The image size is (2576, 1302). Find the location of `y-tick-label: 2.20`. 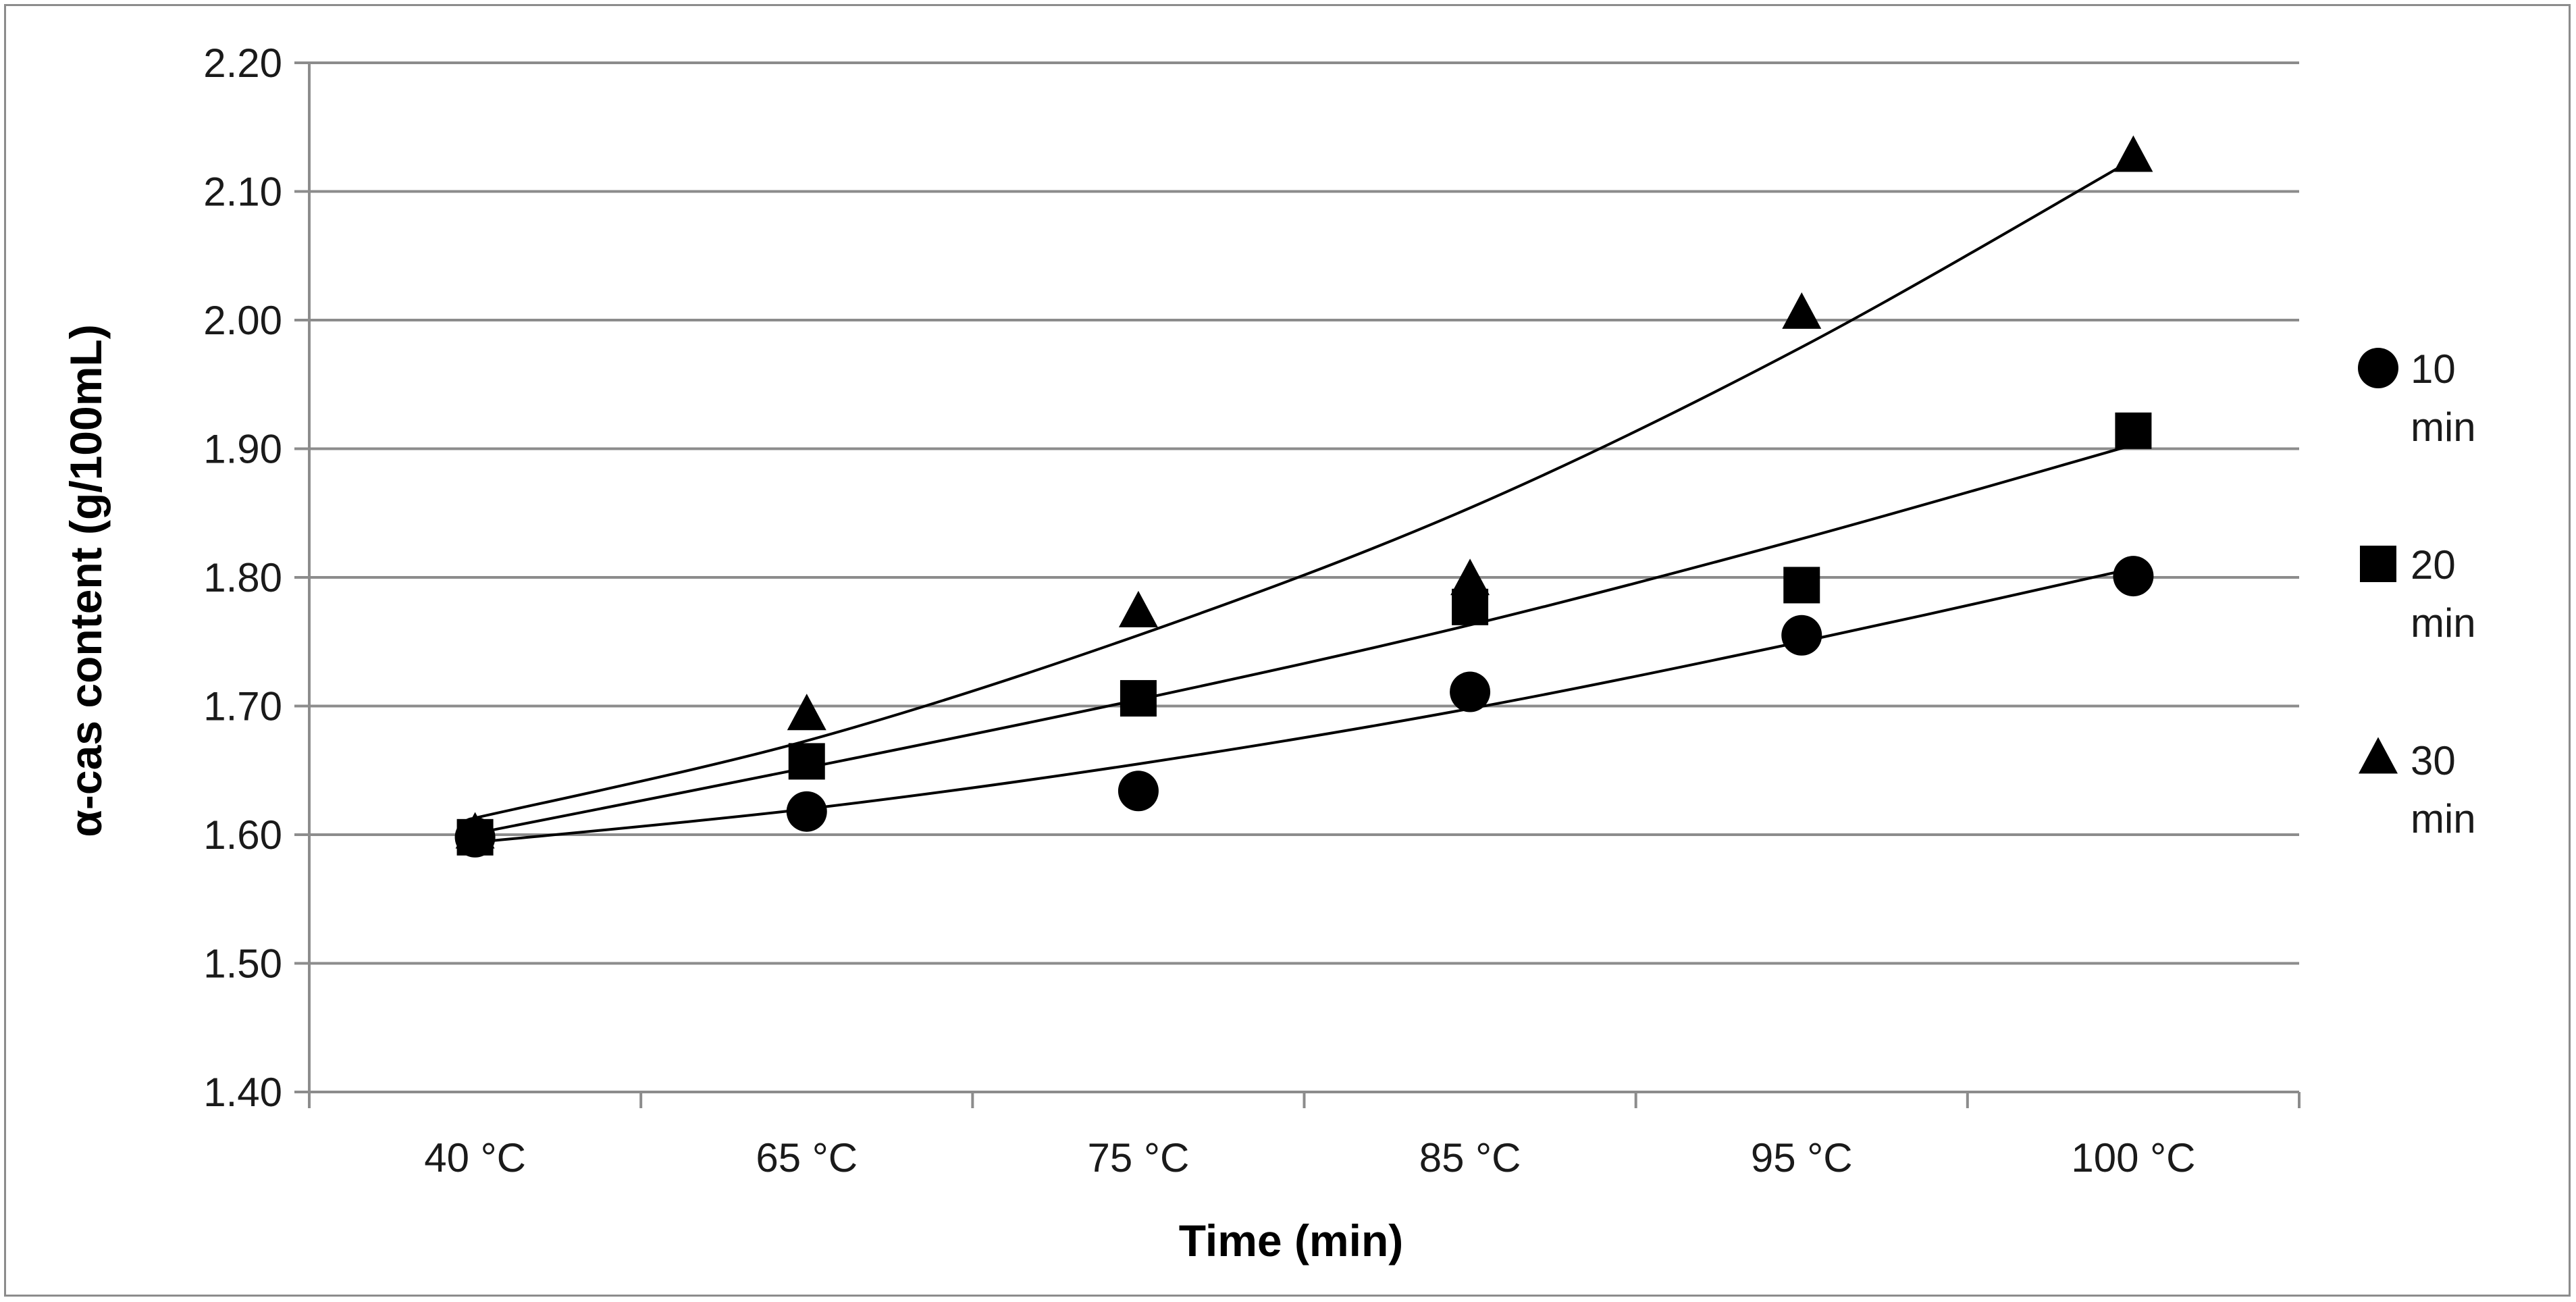

y-tick-label: 2.20 is located at coordinates (242, 63).